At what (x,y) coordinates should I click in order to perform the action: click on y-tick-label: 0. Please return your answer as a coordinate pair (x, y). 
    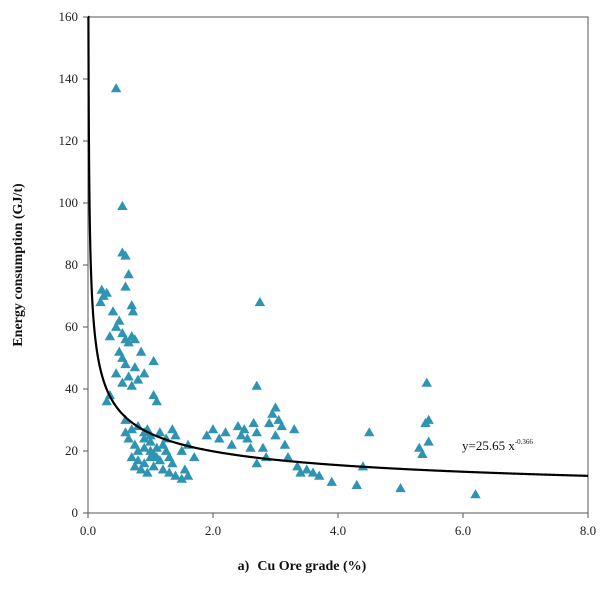
    Looking at the image, I should click on (75, 512).